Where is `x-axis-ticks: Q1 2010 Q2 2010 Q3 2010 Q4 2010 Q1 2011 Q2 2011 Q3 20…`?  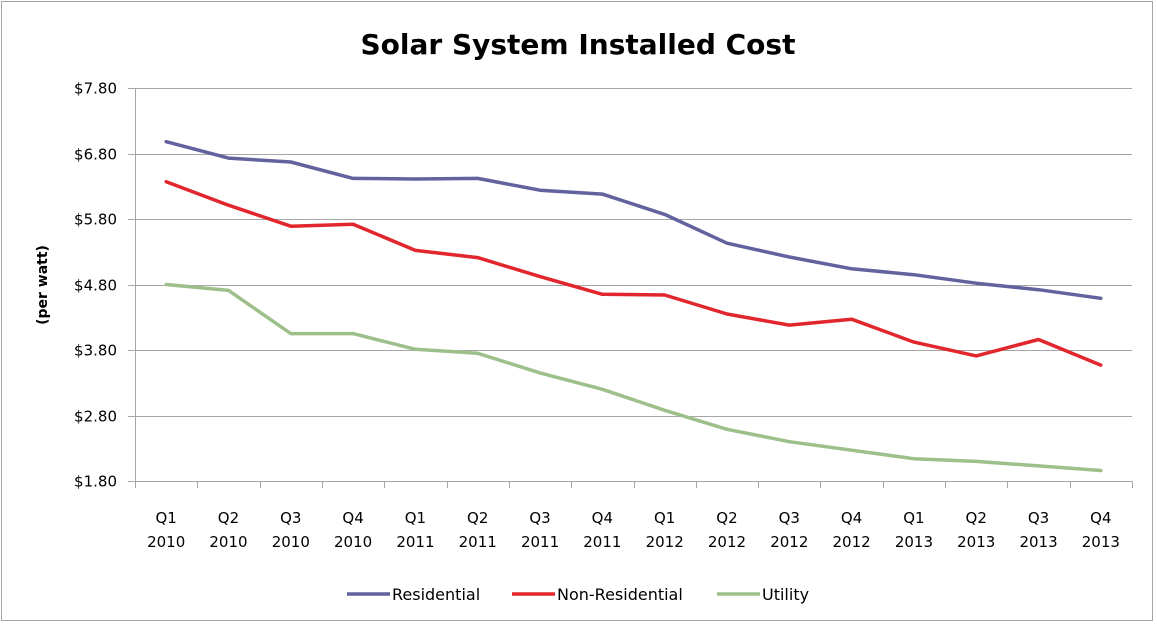 x-axis-ticks: Q1 2010 Q2 2010 Q3 2010 Q4 2010 Q1 2011 Q2 2011 Q3 20… is located at coordinates (634, 516).